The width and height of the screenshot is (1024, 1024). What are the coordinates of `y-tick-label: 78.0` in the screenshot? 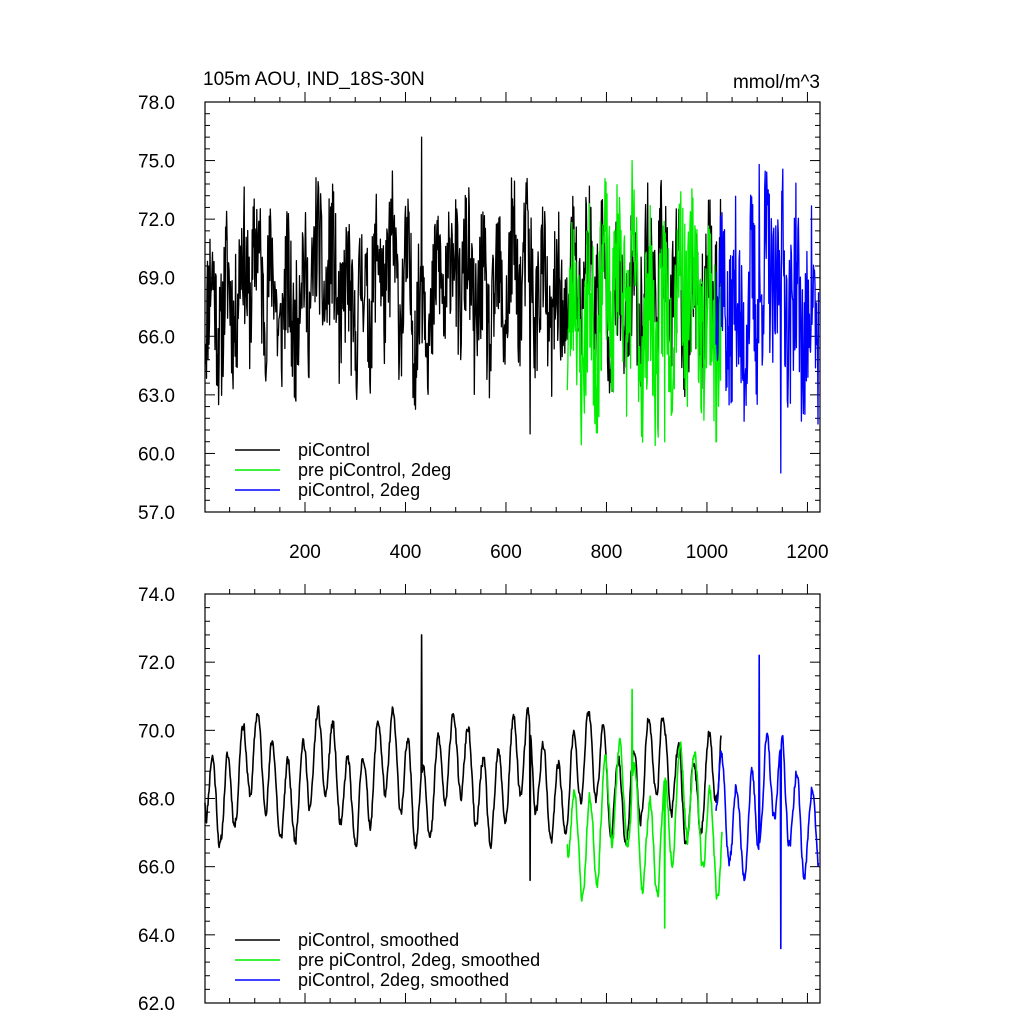 It's located at (156, 103).